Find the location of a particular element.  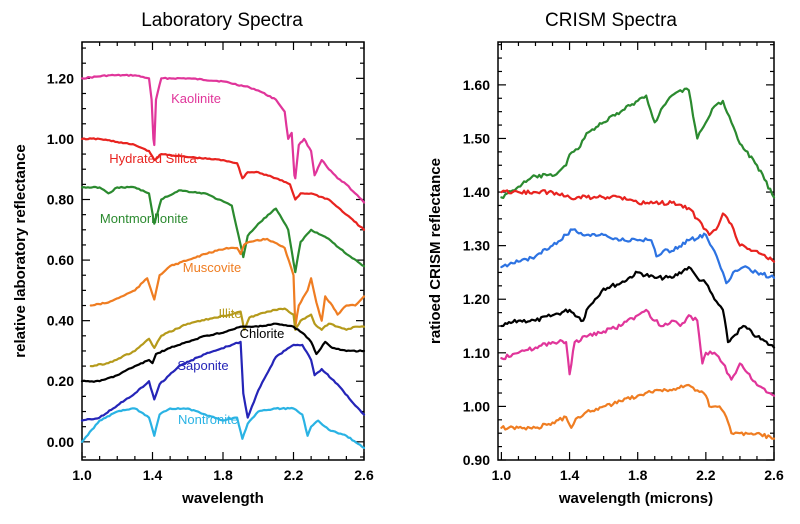

y-tick-label: 1.60 is located at coordinates (476, 85).